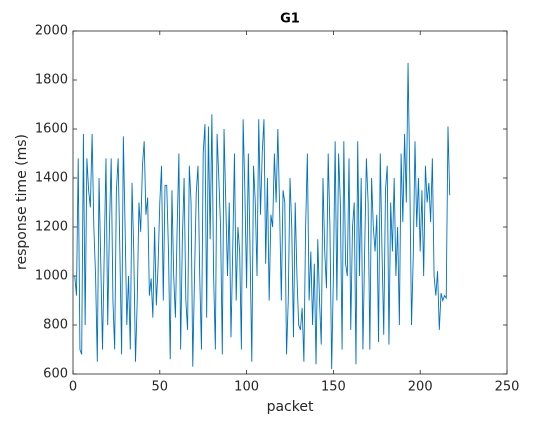  I want to click on y-tick-label: 600, so click(55, 374).